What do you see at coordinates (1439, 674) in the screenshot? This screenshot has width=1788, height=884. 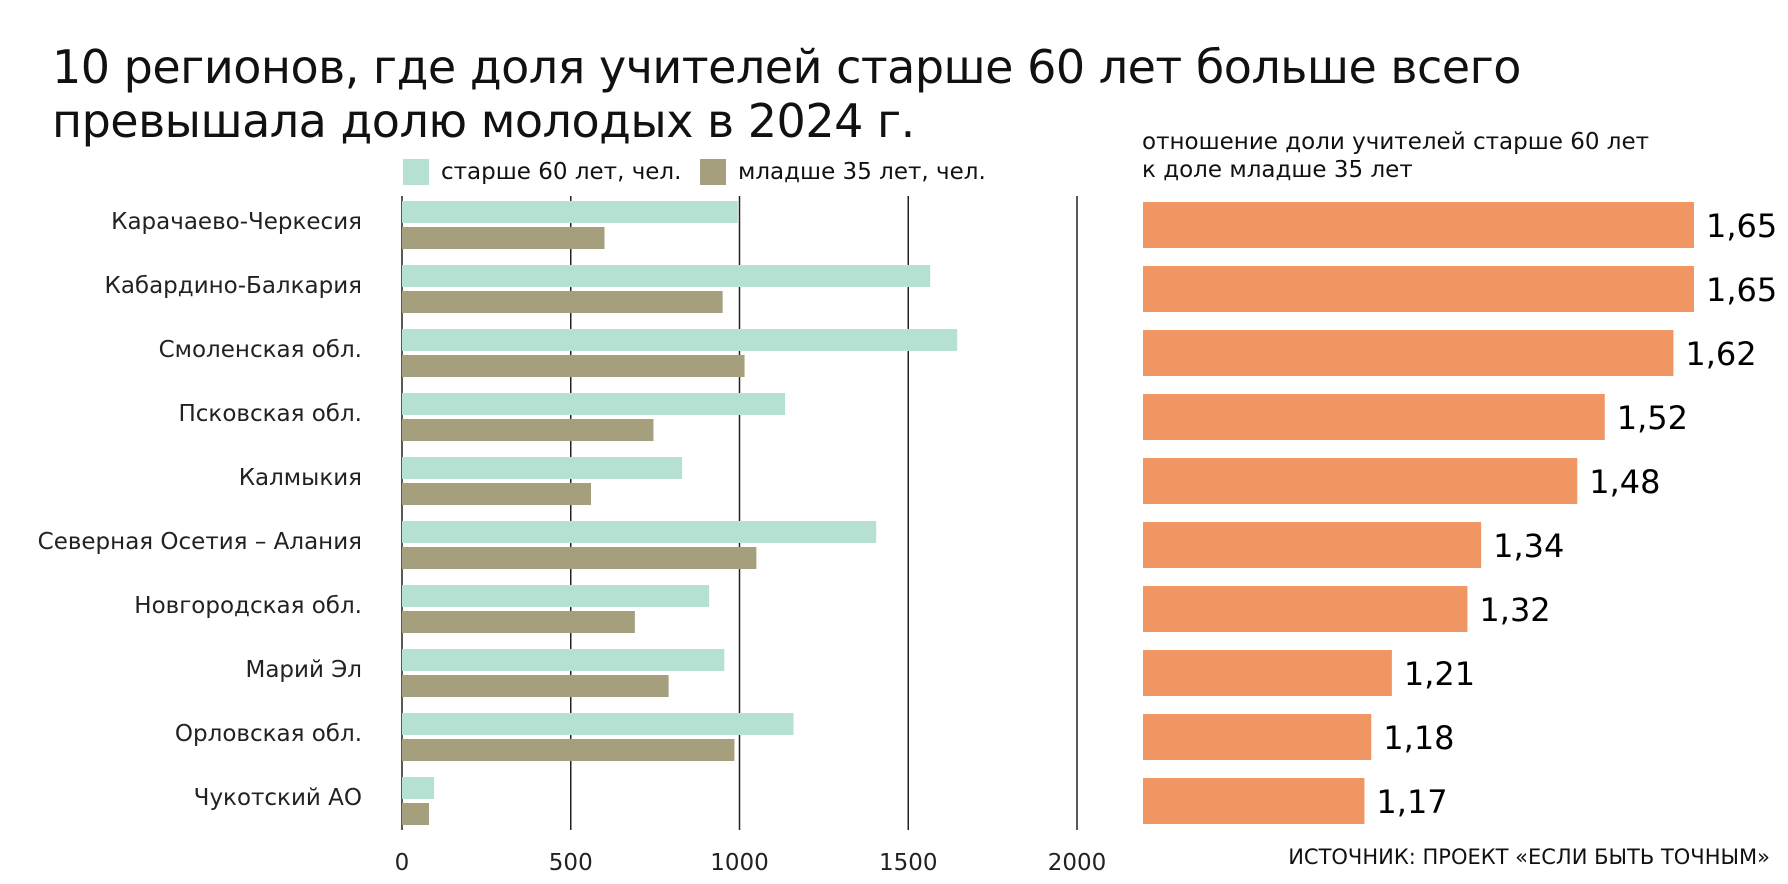 I see `ratio-value-label: 1,21` at bounding box center [1439, 674].